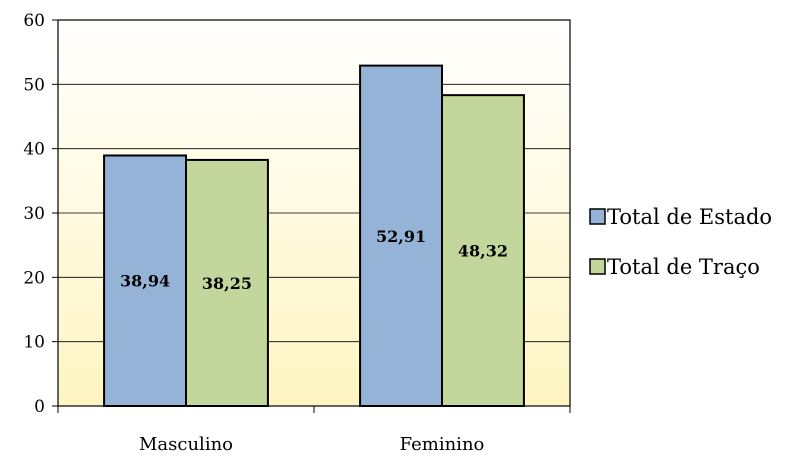 The height and width of the screenshot is (457, 793). Describe the element at coordinates (442, 444) in the screenshot. I see `x-category-label: Feminino` at that location.